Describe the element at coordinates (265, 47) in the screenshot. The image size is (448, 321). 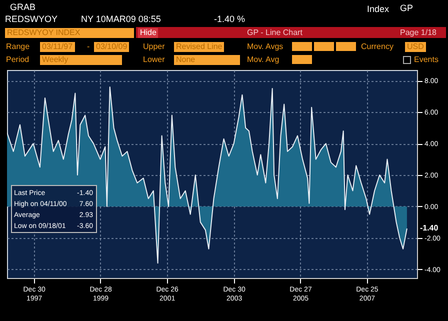
I see `text: Mov. Avgs` at that location.